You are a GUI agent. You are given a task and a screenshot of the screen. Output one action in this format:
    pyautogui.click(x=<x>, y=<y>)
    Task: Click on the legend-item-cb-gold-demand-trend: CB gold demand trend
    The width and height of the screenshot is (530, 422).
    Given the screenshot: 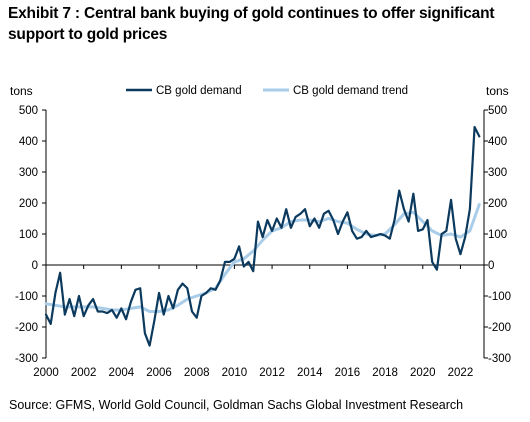 What is the action you would take?
    pyautogui.click(x=335, y=91)
    